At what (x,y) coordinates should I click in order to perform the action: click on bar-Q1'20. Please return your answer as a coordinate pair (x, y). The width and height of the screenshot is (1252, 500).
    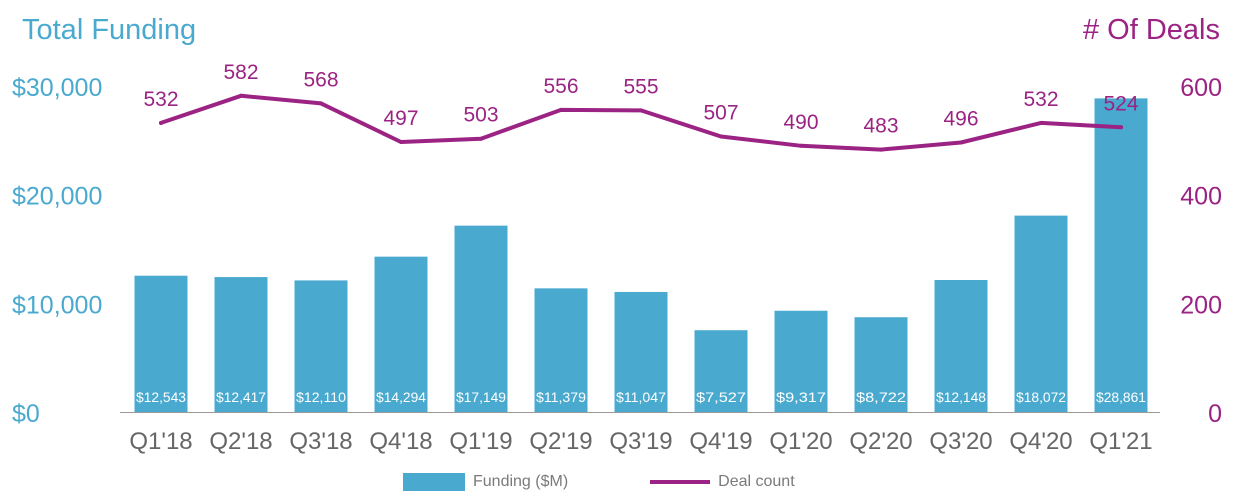
    Looking at the image, I should click on (801, 361).